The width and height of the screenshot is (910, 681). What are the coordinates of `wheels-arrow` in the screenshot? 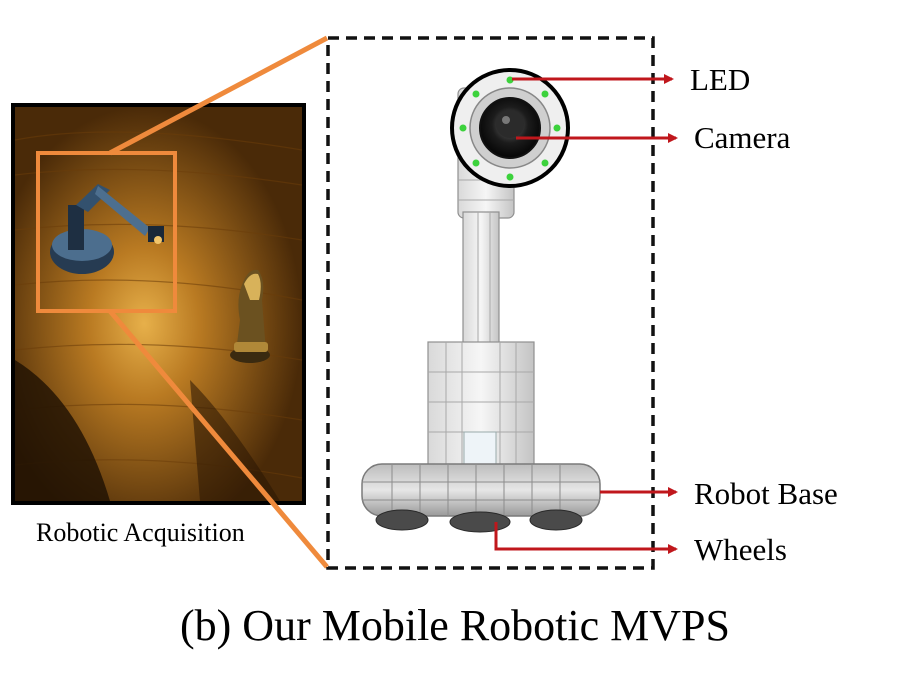 It's located at (586, 538).